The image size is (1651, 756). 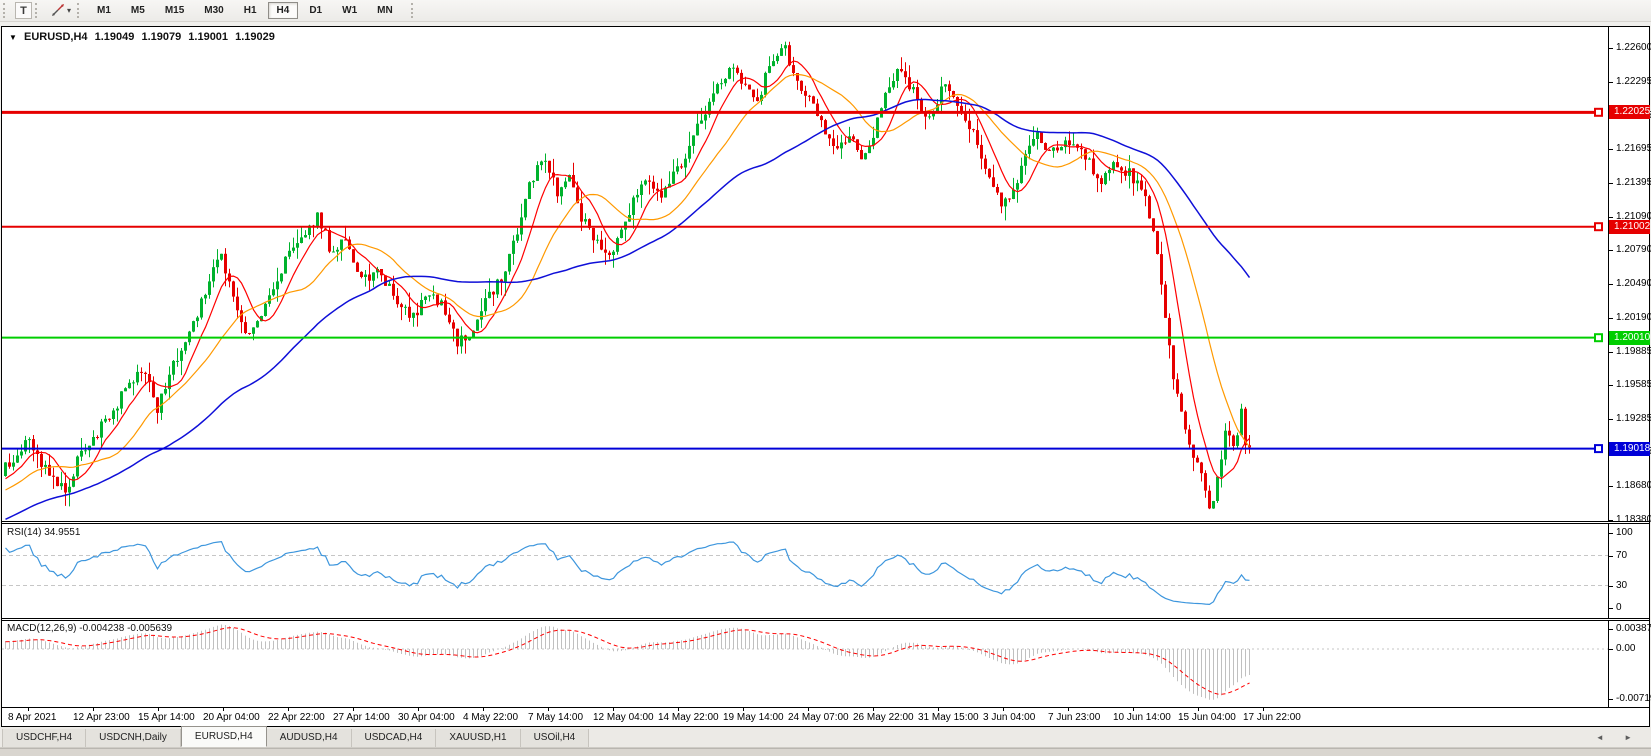 I want to click on tab-scroll-left-icon: ◄, so click(x=1604, y=737).